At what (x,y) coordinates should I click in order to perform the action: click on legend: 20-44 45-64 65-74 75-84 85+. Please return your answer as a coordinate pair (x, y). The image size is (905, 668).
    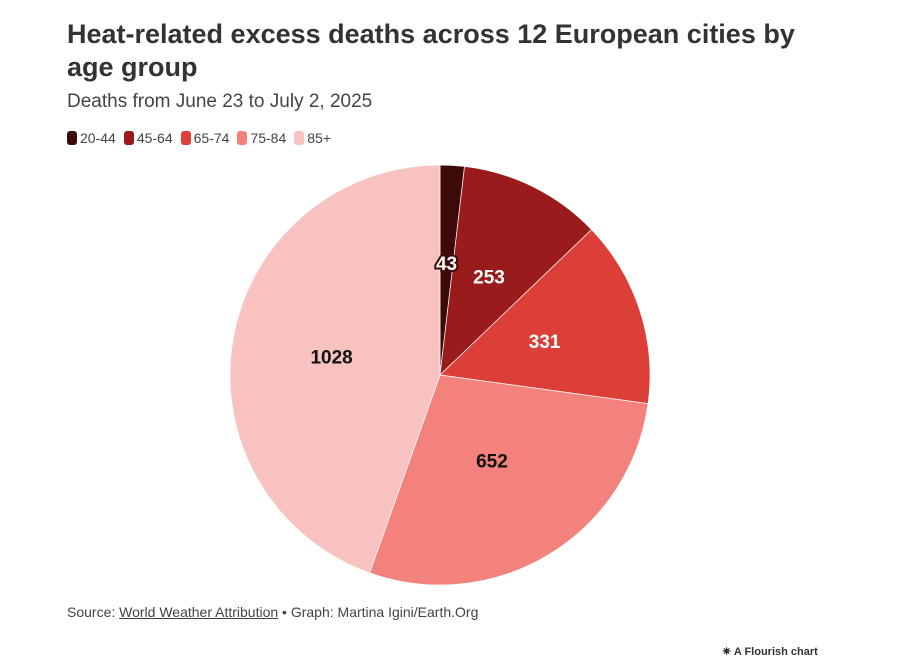
    Looking at the image, I should click on (199, 138).